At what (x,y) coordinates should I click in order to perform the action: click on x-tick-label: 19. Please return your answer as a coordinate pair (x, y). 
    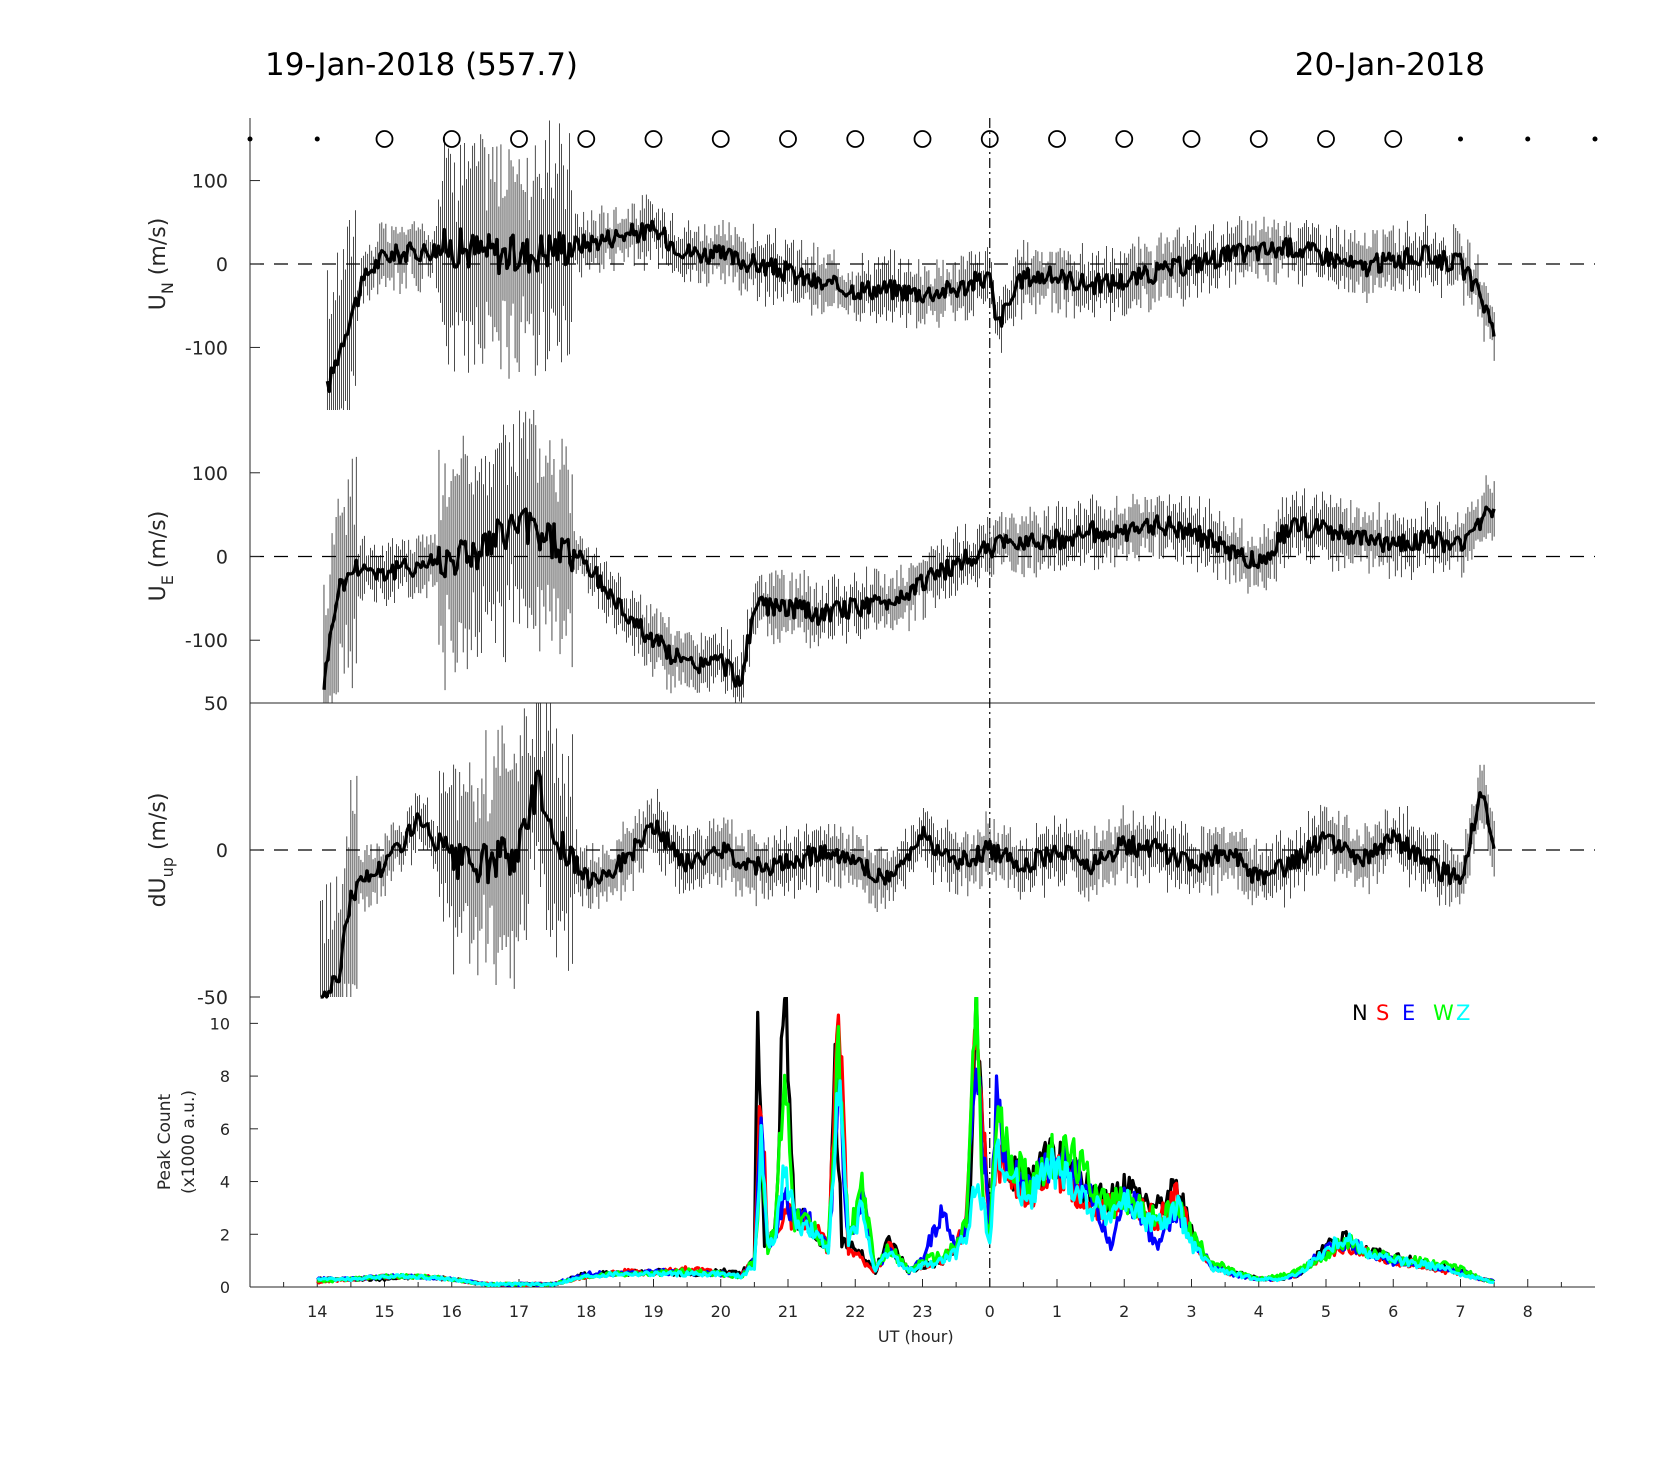
    Looking at the image, I should click on (653, 1311).